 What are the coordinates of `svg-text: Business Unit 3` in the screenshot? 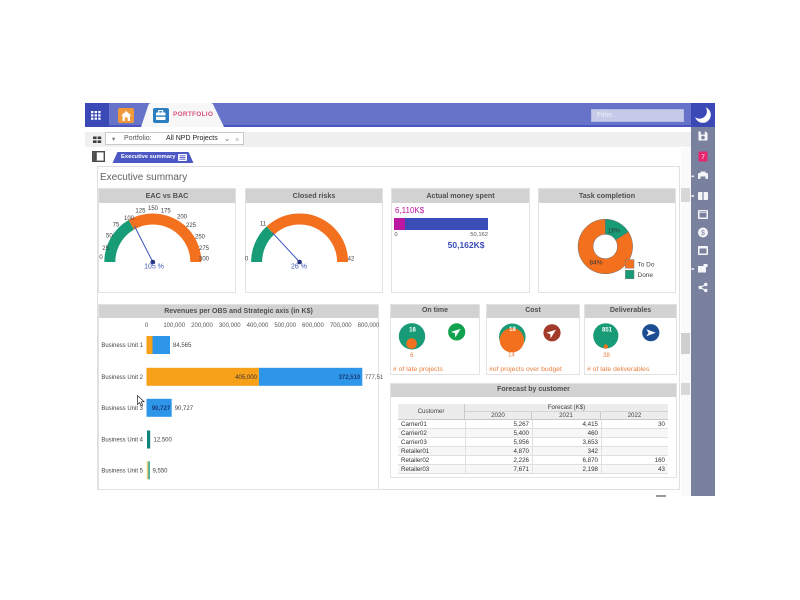 It's located at (122, 409).